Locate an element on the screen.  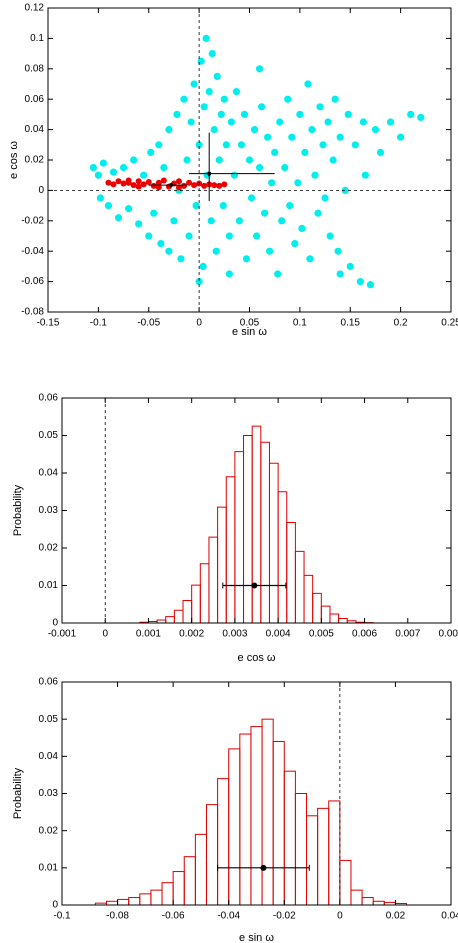
x-tick-label: 0.15 is located at coordinates (351, 323).